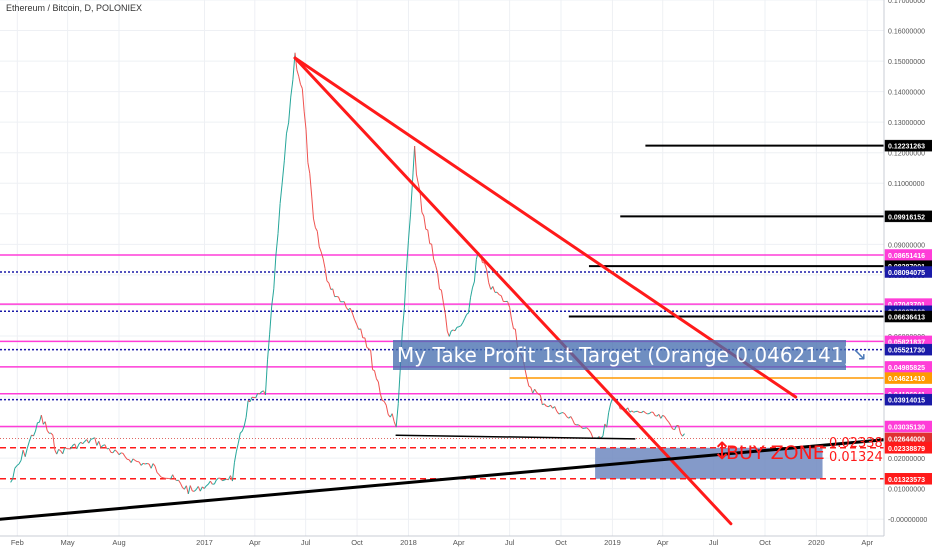 The height and width of the screenshot is (555, 932). What do you see at coordinates (775, 453) in the screenshot?
I see `buy-zone-label: BUY ZONE` at bounding box center [775, 453].